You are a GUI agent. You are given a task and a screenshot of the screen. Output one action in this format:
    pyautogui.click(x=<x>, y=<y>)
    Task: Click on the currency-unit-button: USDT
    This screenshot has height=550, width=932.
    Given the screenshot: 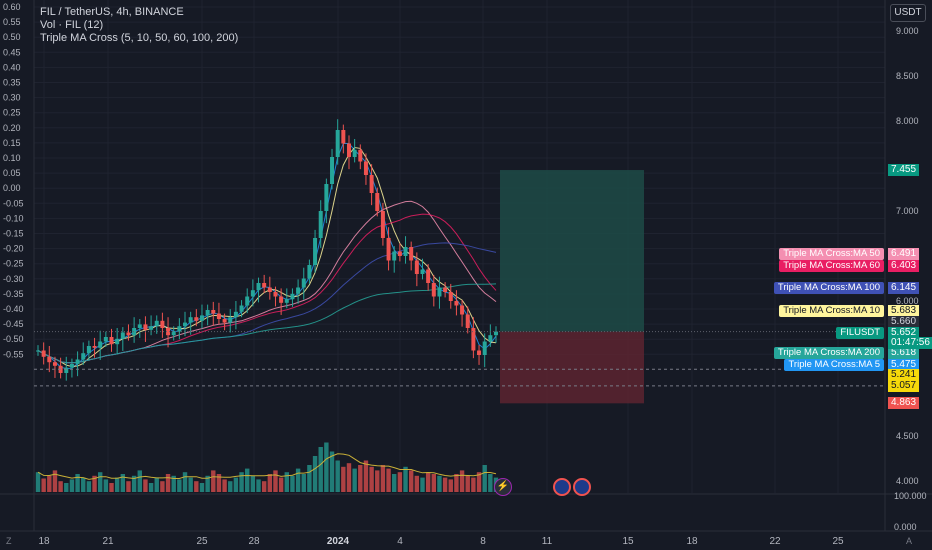 What is the action you would take?
    pyautogui.click(x=908, y=13)
    